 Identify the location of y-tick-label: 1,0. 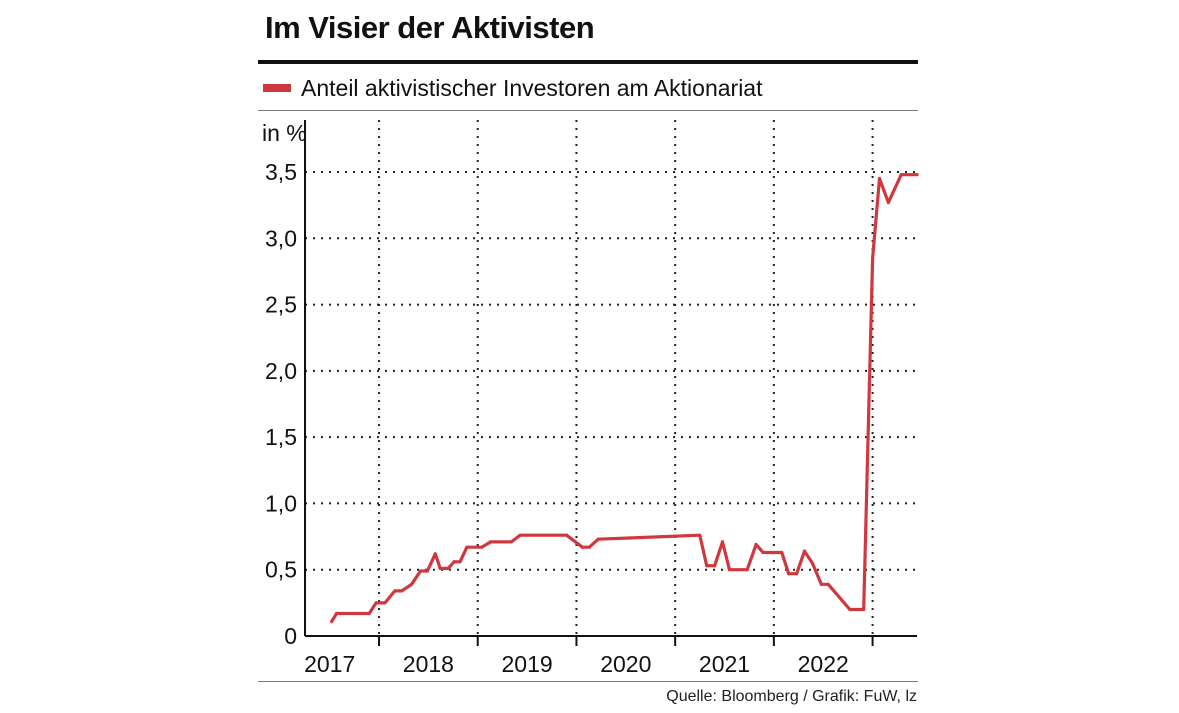
(281, 503).